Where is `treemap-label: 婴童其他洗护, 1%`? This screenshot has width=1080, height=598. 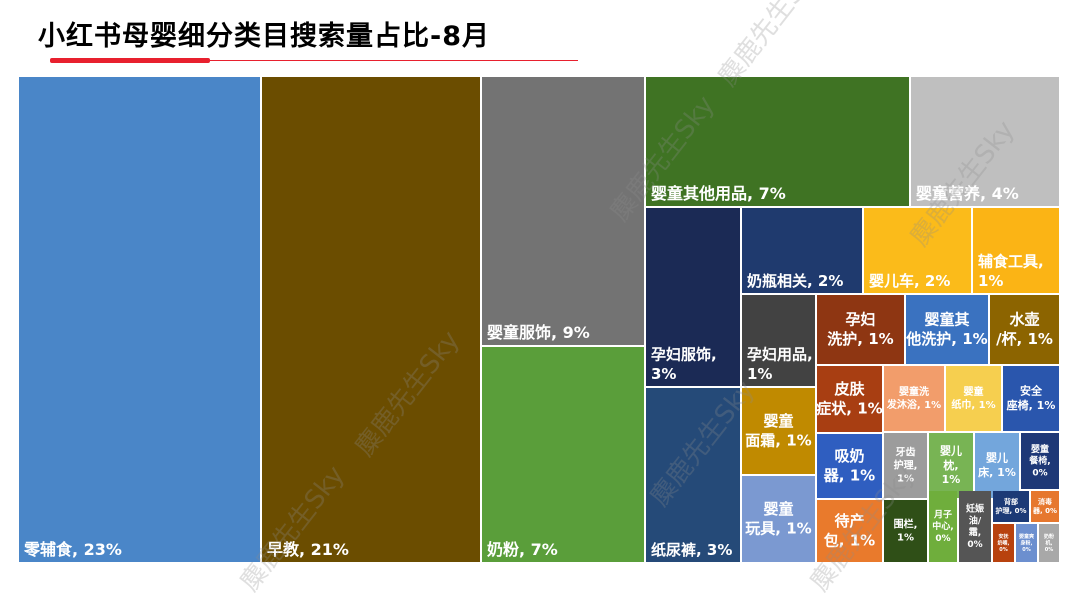 treemap-label: 婴童其他洗护, 1% is located at coordinates (946, 329).